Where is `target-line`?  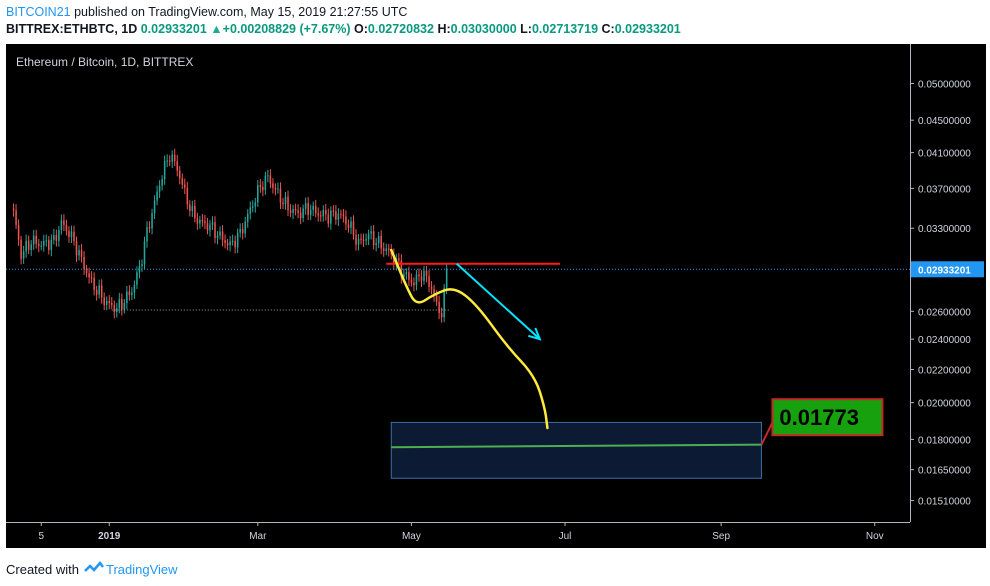 target-line is located at coordinates (576, 446).